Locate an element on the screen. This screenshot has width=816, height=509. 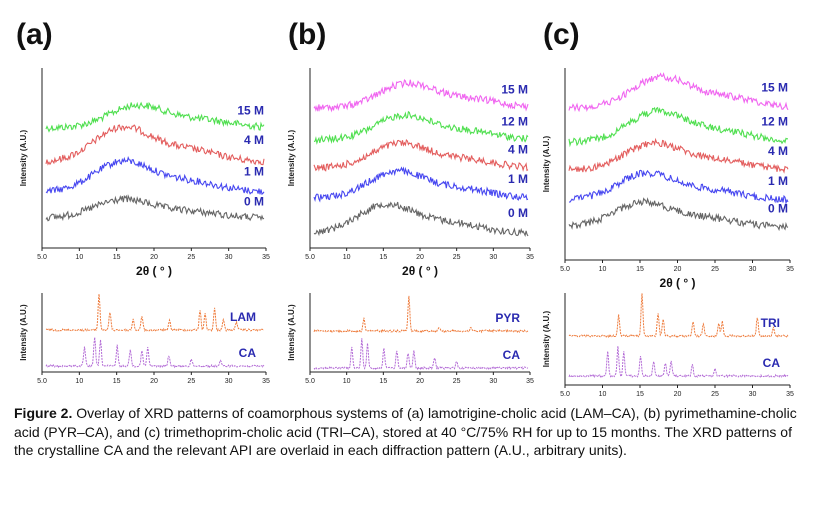
bottom-plot: 5.0 10 15 20 25 30 35 Intensity (A.U.) TRI CA is located at coordinates (668, 345).